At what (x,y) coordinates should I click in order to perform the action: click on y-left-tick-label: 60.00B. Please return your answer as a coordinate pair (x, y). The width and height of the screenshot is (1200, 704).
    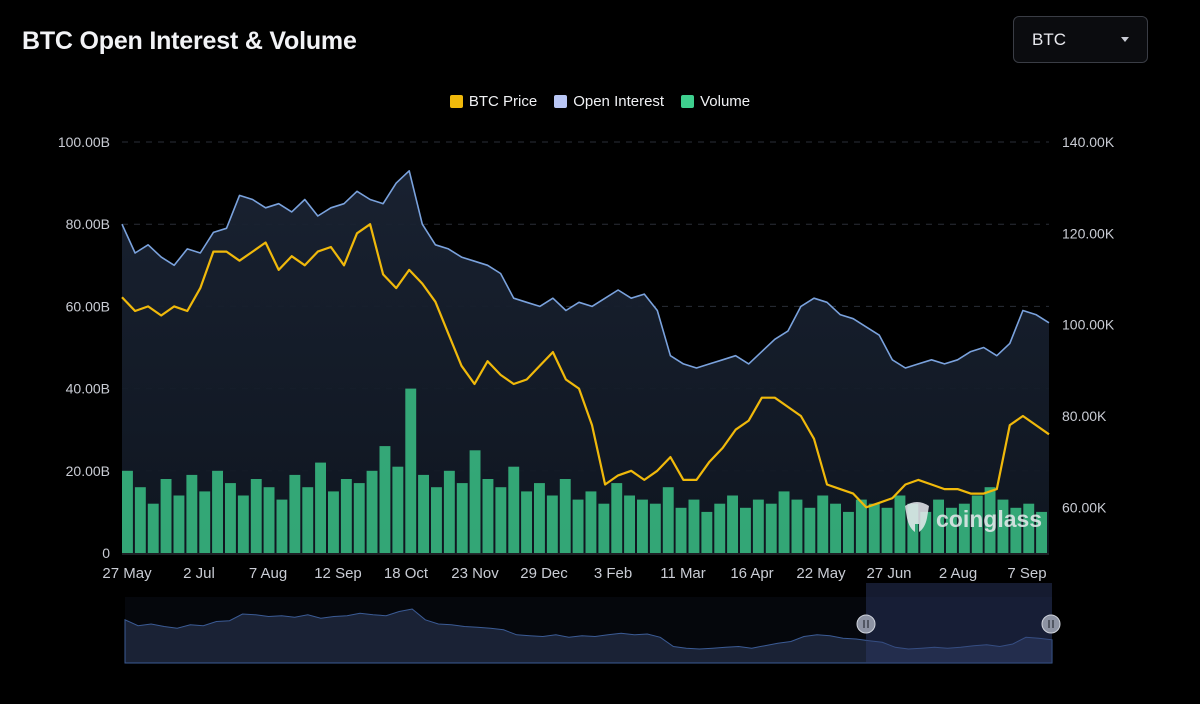
    Looking at the image, I should click on (88, 306).